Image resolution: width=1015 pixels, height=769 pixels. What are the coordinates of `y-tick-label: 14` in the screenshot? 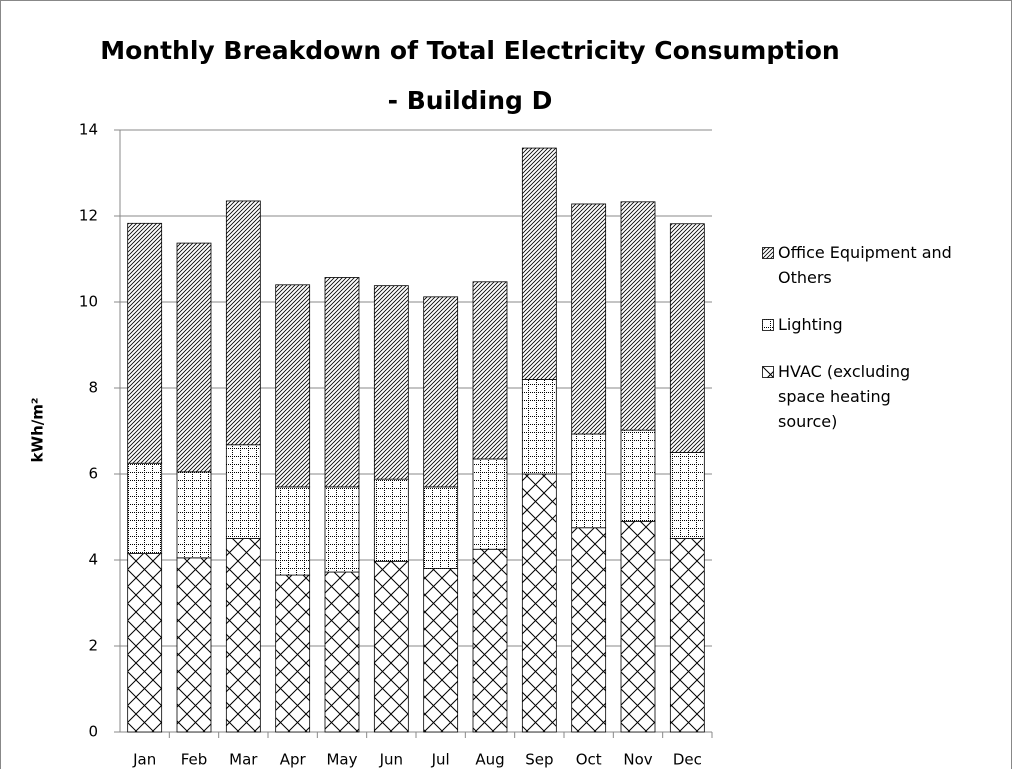 It's located at (88, 130).